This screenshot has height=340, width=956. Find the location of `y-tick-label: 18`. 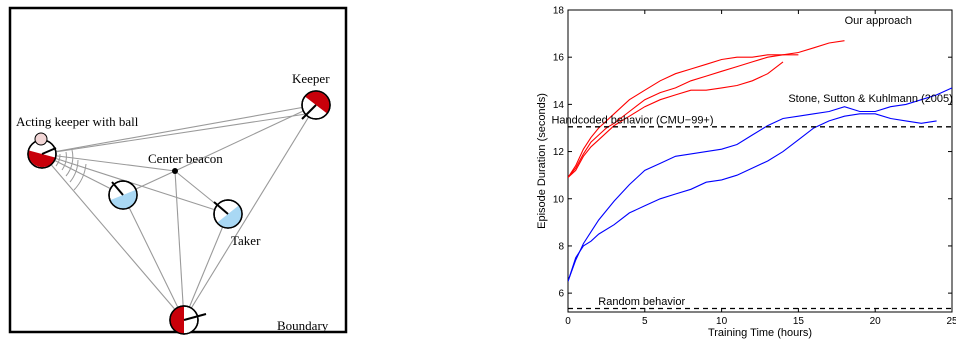

y-tick-label: 18 is located at coordinates (559, 11).